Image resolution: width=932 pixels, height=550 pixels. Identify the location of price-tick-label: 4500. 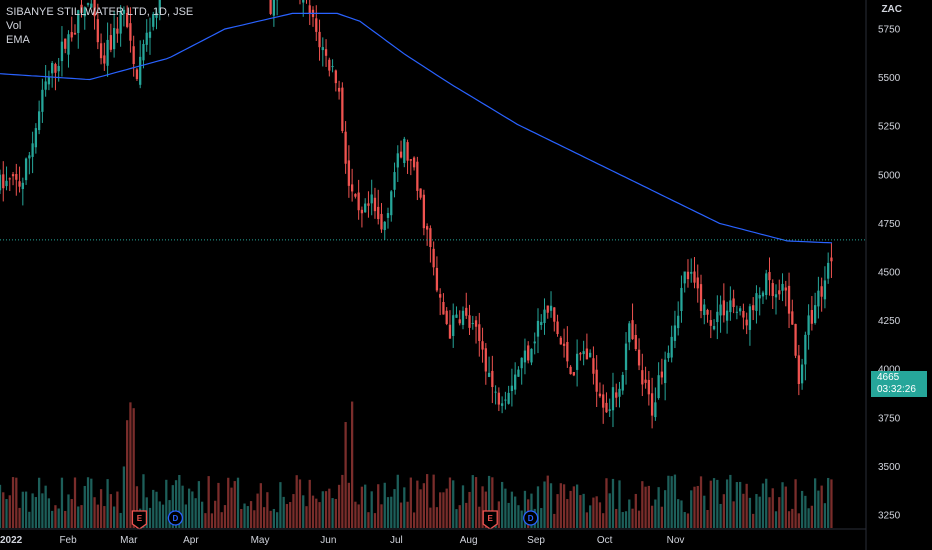
(889, 273).